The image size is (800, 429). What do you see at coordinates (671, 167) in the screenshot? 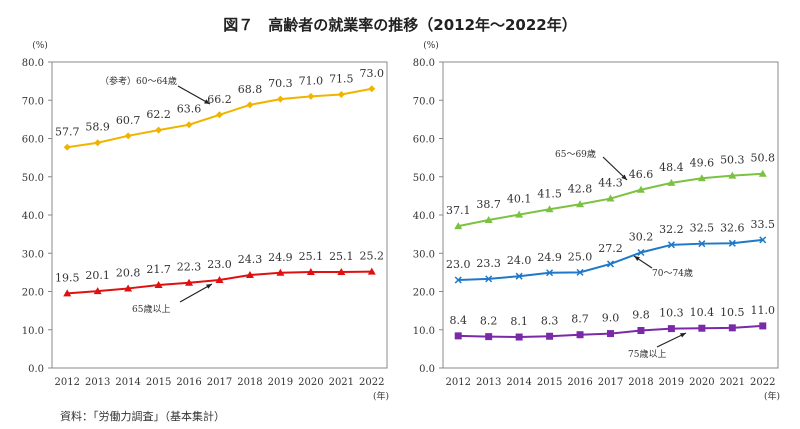
I see `data-label: 48.4` at bounding box center [671, 167].